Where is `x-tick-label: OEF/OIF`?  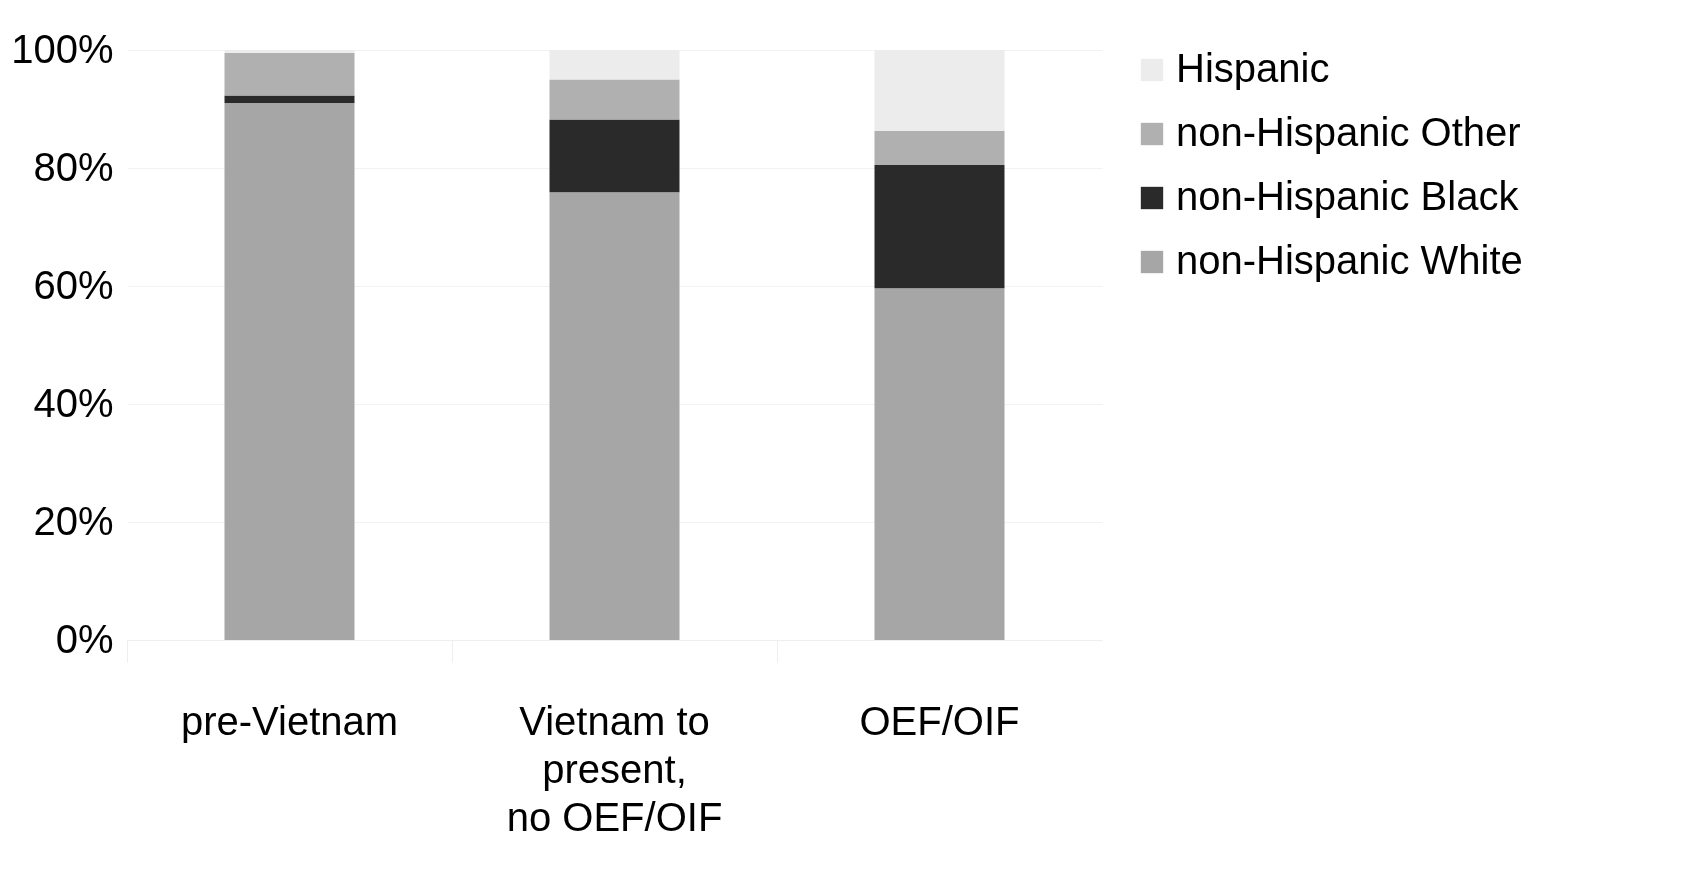
x-tick-label: OEF/OIF is located at coordinates (939, 720).